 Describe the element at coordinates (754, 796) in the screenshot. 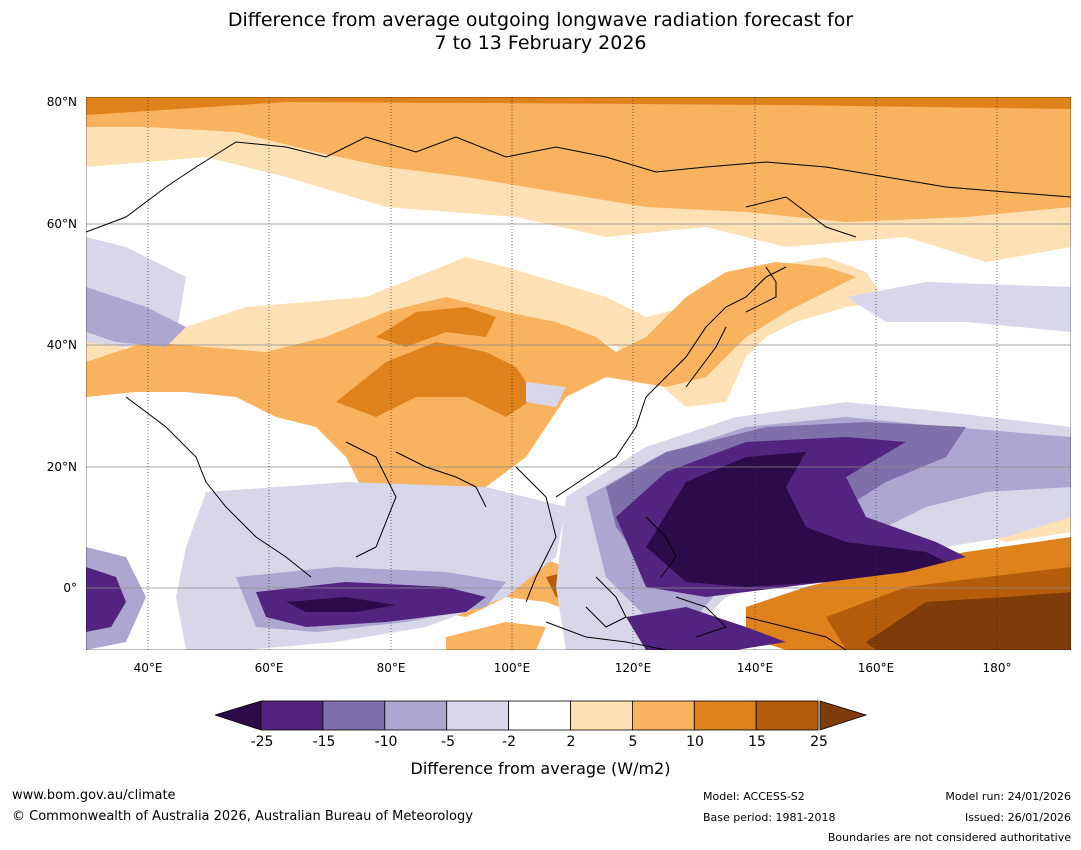

I see `model-text: Model: ACCESS-S2` at that location.